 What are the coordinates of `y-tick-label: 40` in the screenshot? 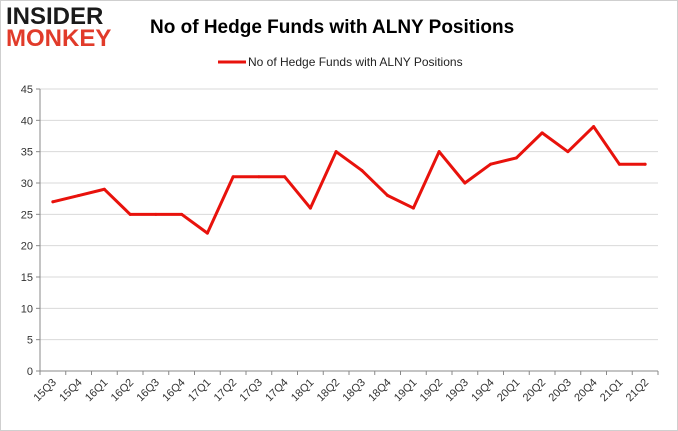 It's located at (27, 121).